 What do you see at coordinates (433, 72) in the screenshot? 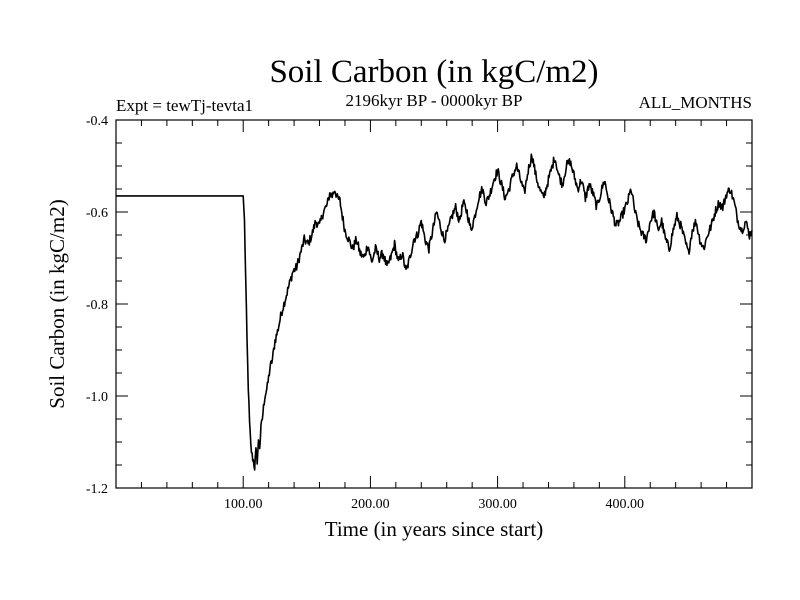
I see `chart-title: Soil Carbon (in kgC/m2)` at bounding box center [433, 72].